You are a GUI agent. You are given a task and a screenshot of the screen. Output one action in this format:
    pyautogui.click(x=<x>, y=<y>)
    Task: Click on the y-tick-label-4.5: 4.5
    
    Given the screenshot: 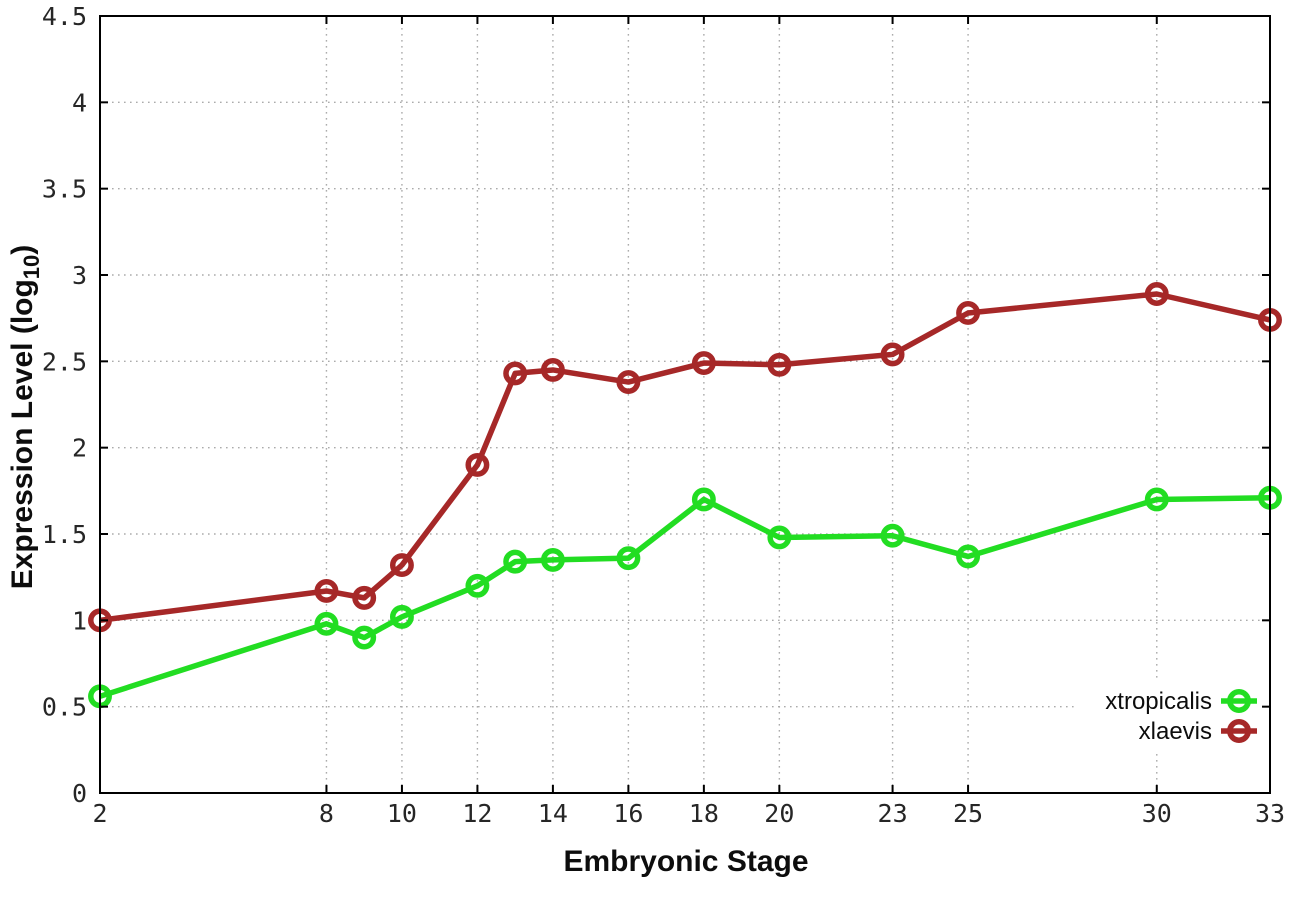 What is the action you would take?
    pyautogui.click(x=64, y=16)
    